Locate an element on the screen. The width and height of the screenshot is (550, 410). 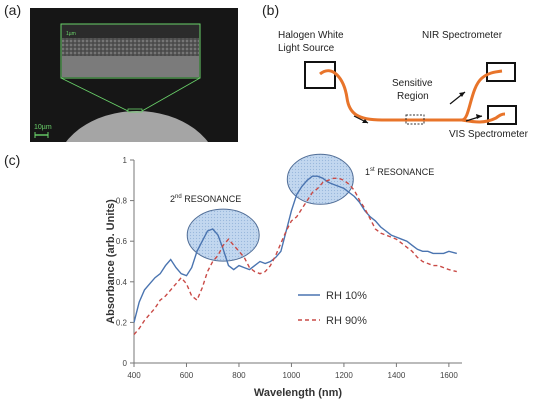
vis-spectrometer-box is located at coordinates (502, 115).